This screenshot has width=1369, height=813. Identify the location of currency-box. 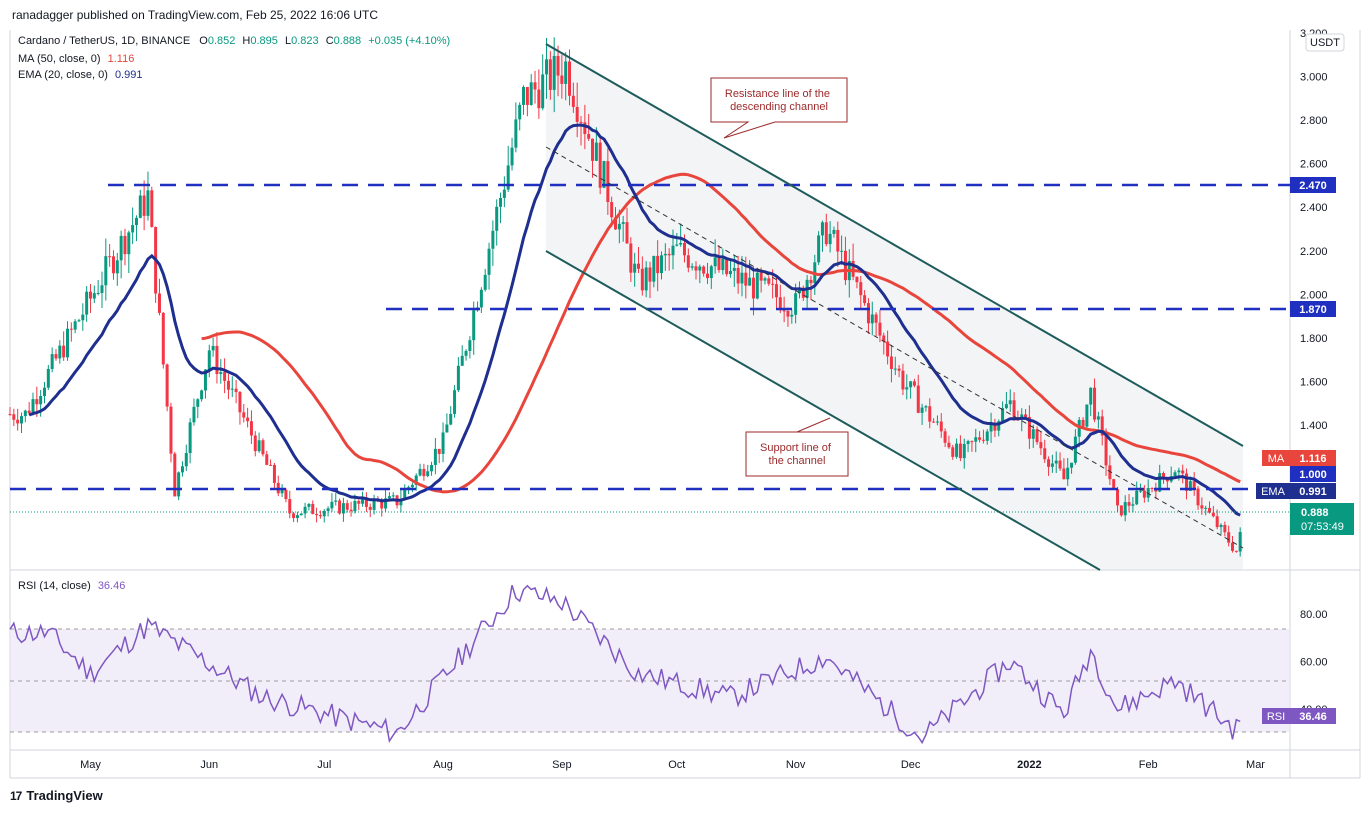
(1325, 42).